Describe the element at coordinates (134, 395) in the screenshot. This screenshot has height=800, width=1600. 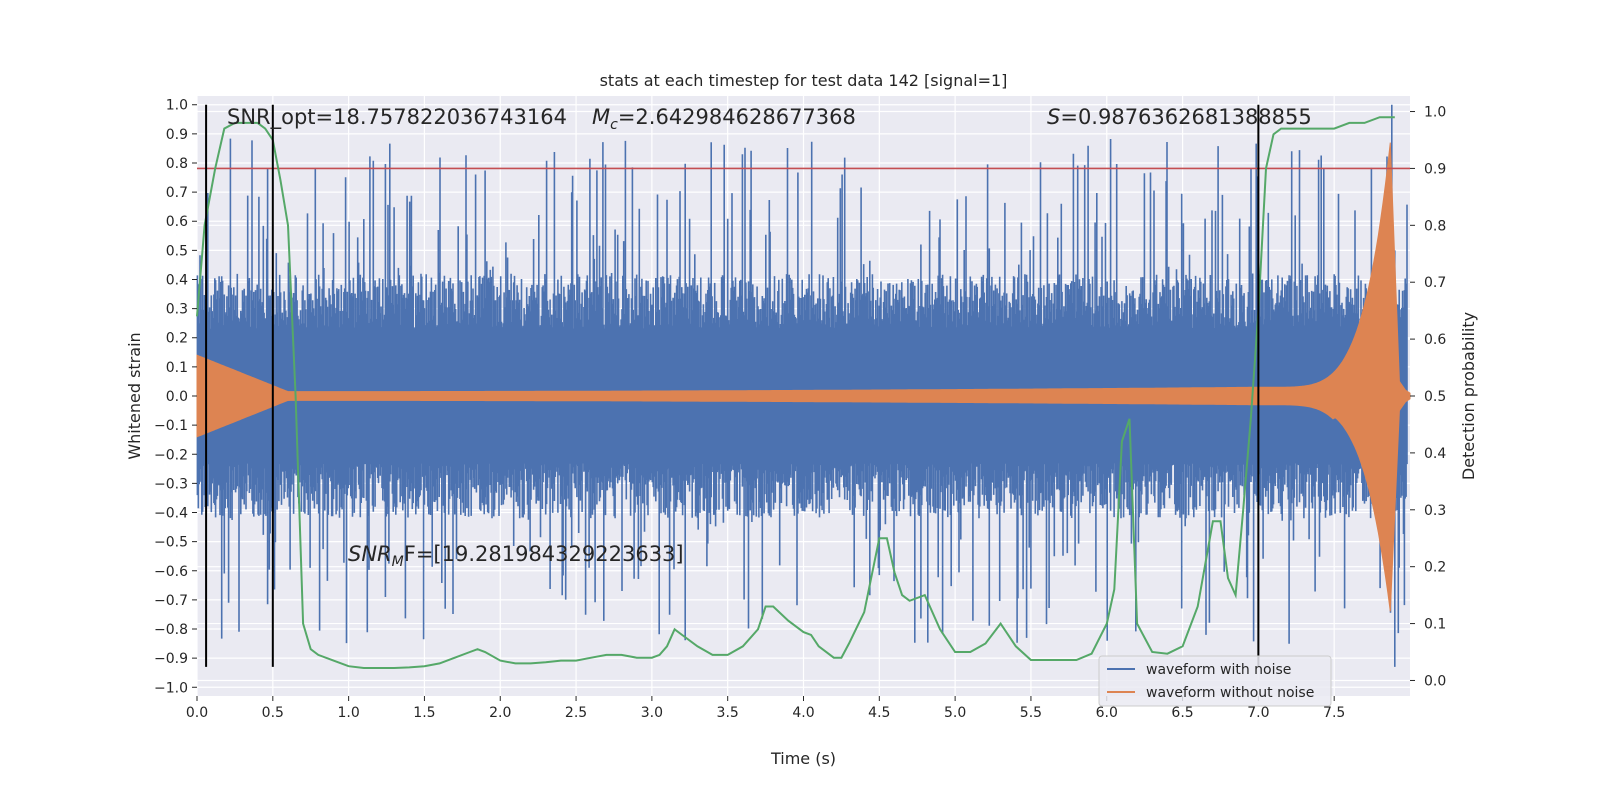
I see `y-axis-label: Whitened strain` at that location.